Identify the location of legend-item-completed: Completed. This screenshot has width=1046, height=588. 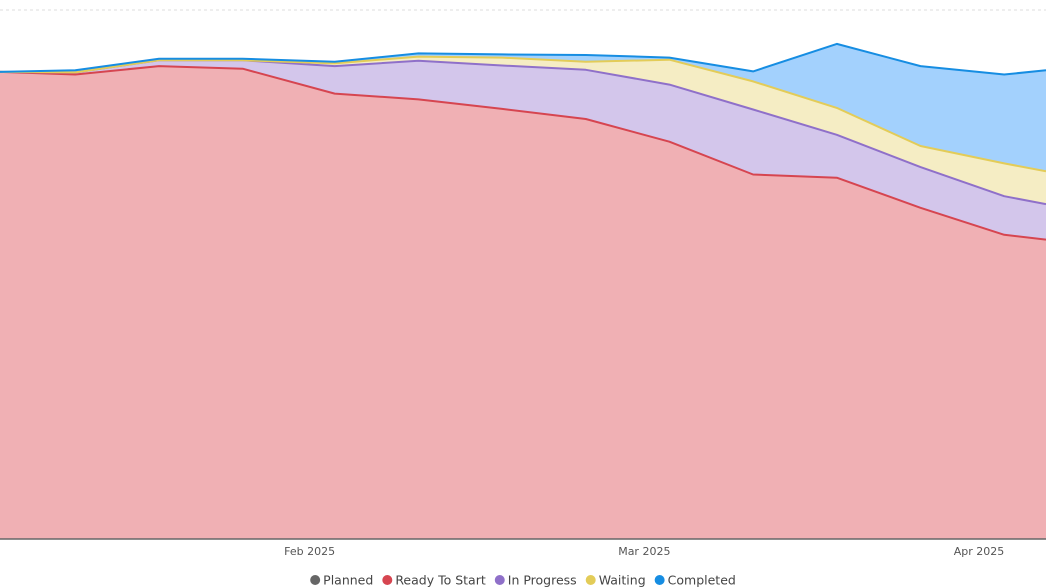
(695, 580).